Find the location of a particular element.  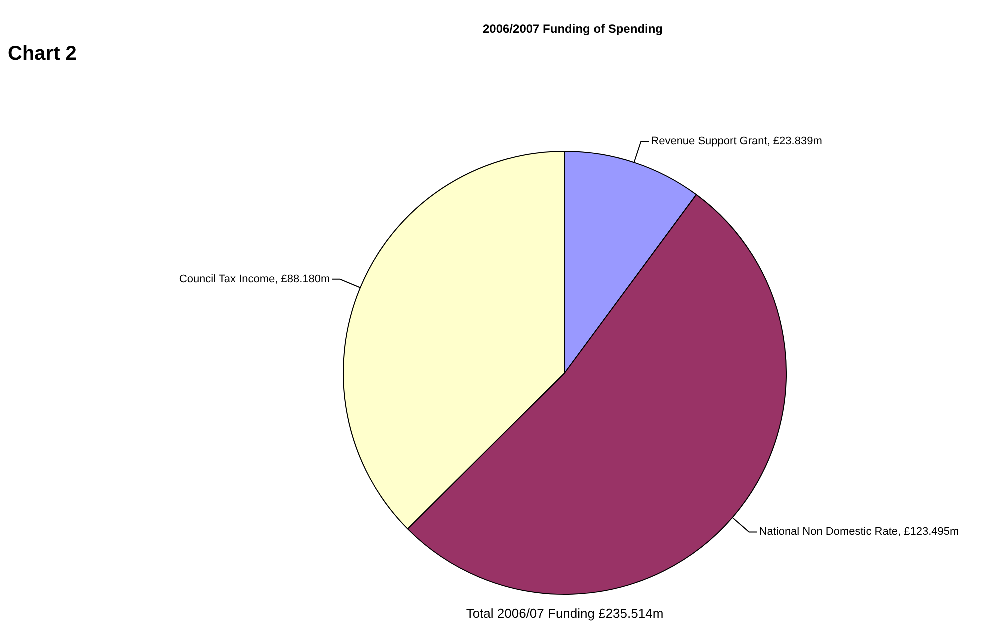

chart-title: 2006/2007 Funding of Spending is located at coordinates (573, 29).